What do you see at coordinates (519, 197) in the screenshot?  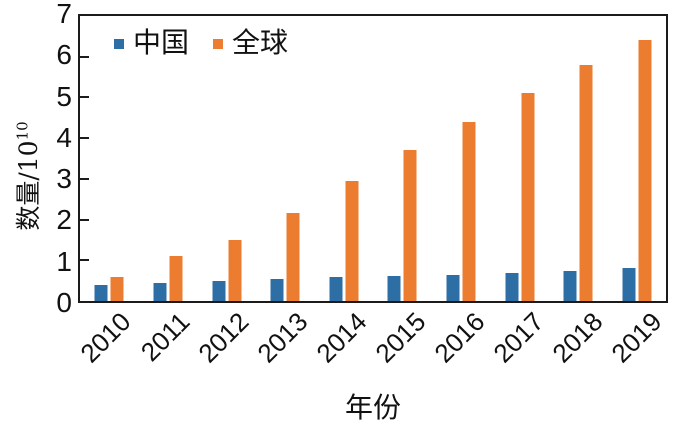 I see `bar-group-2017` at bounding box center [519, 197].